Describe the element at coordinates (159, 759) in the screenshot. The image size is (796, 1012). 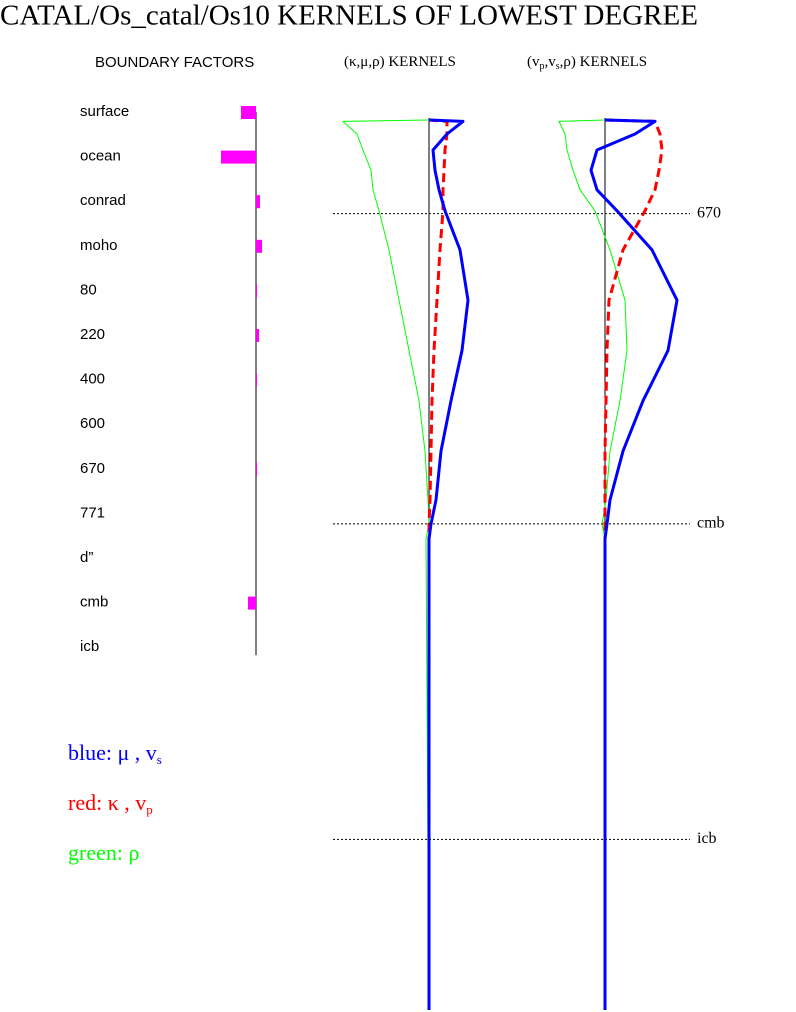
I see `legend-sub: s` at that location.